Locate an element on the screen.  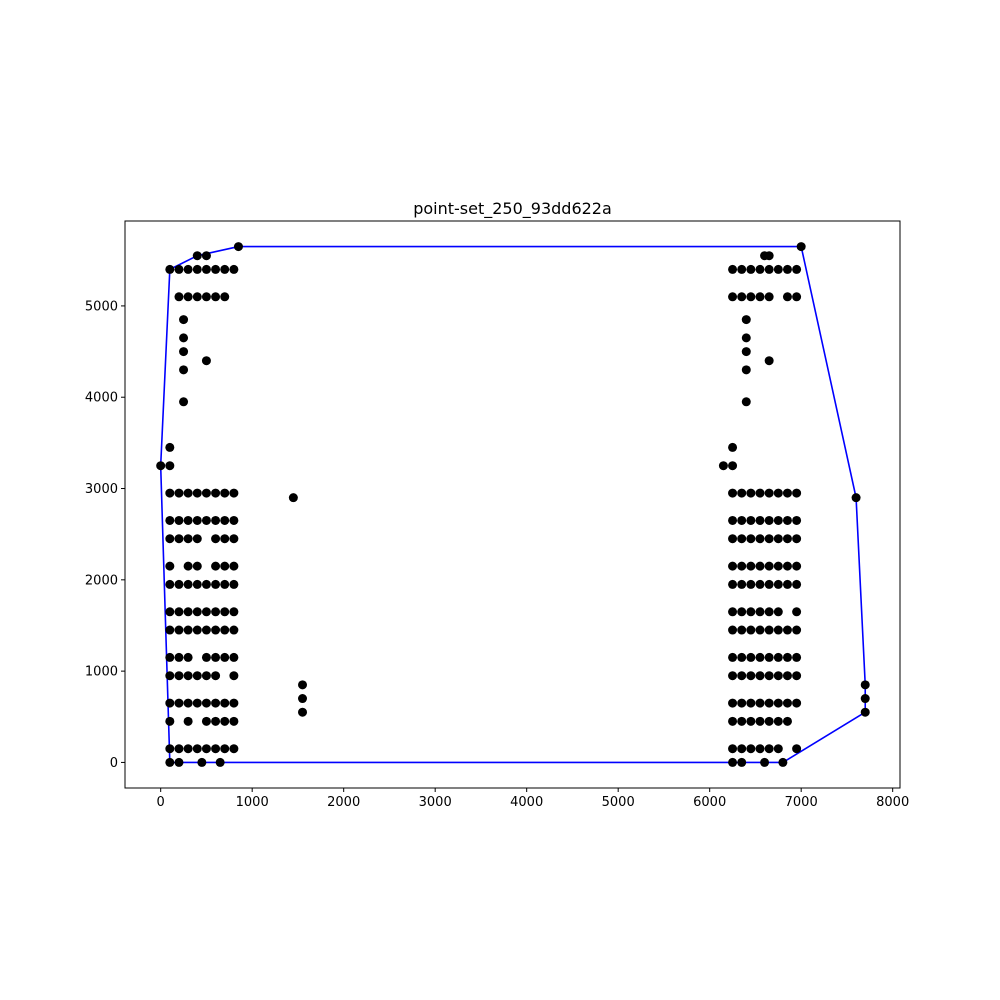
x-tick-label: 0 is located at coordinates (161, 802).